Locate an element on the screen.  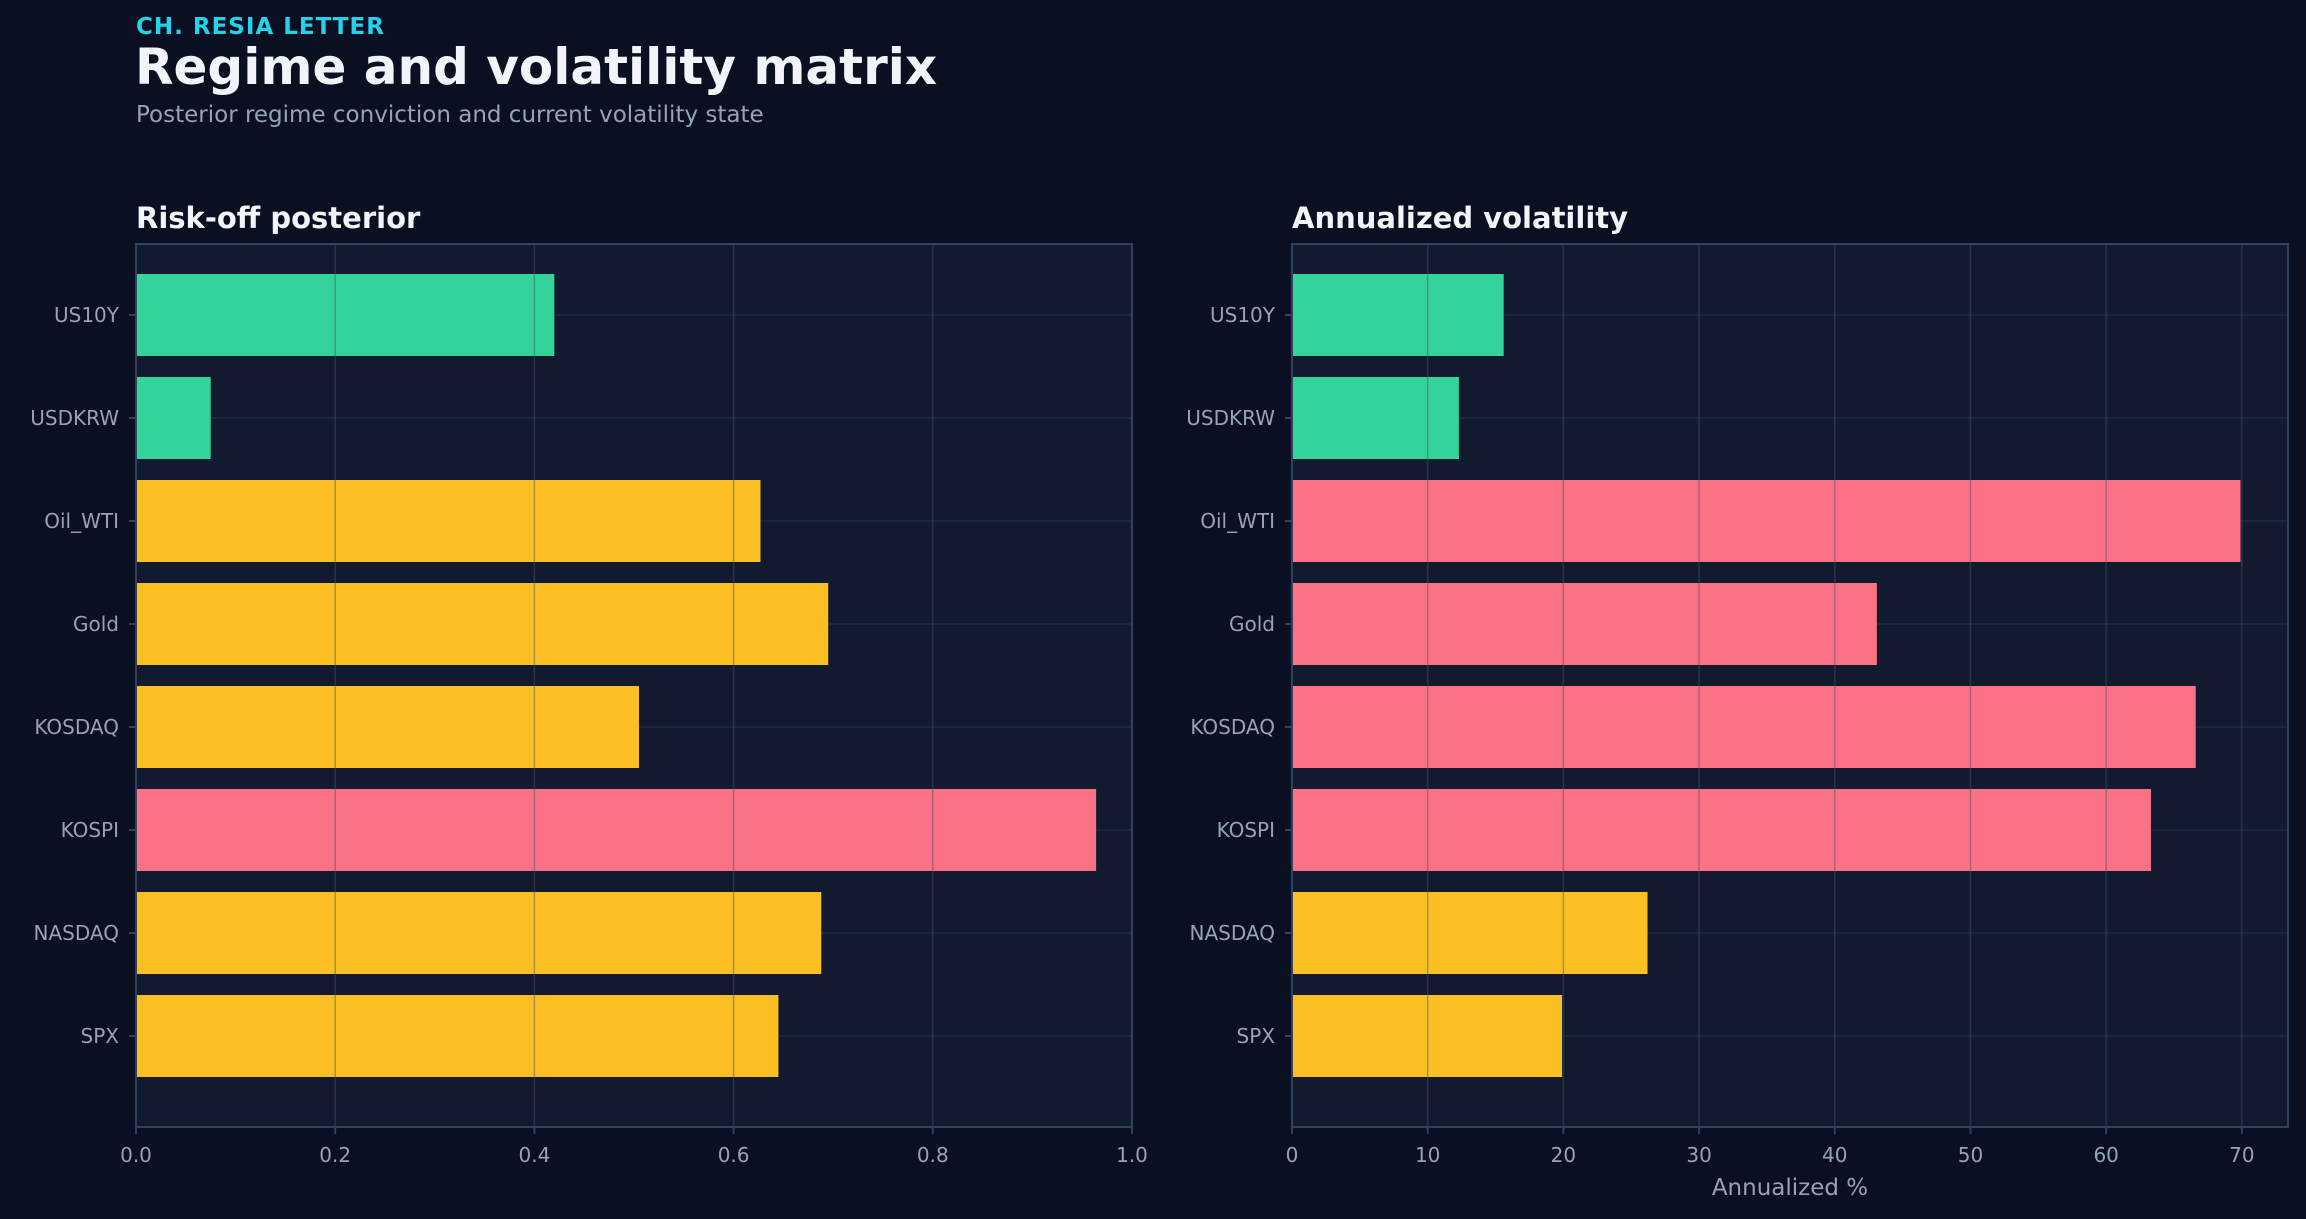
x-tick-label: 20 is located at coordinates (1563, 1155).